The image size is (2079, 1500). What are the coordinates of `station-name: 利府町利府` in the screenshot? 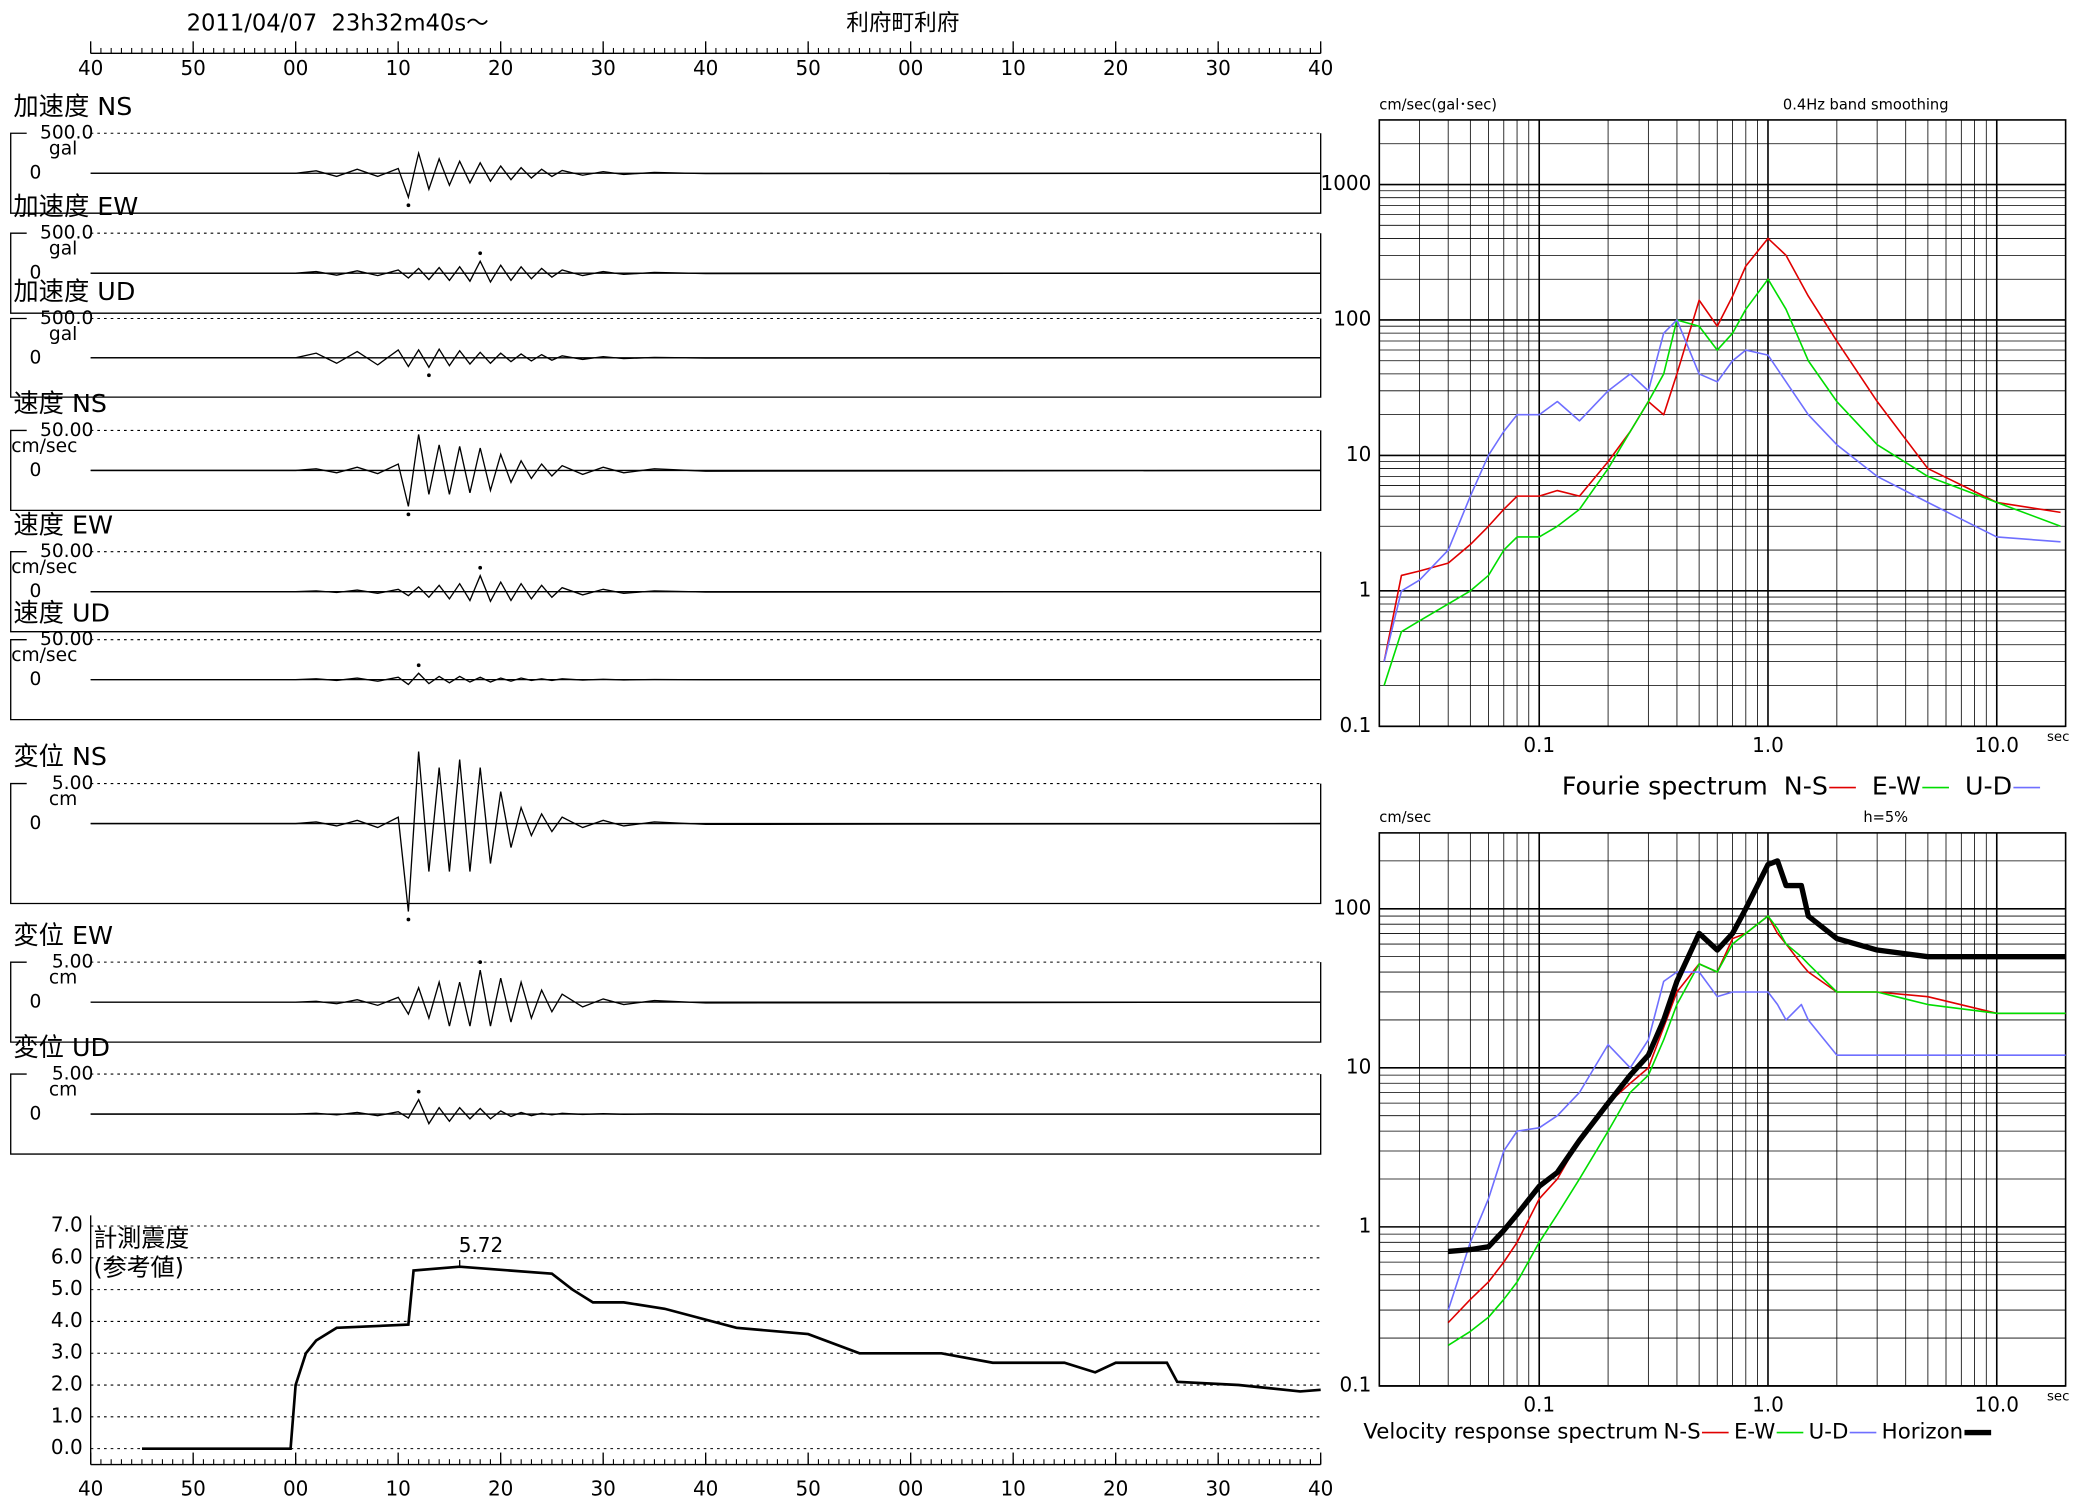 It's located at (902, 23).